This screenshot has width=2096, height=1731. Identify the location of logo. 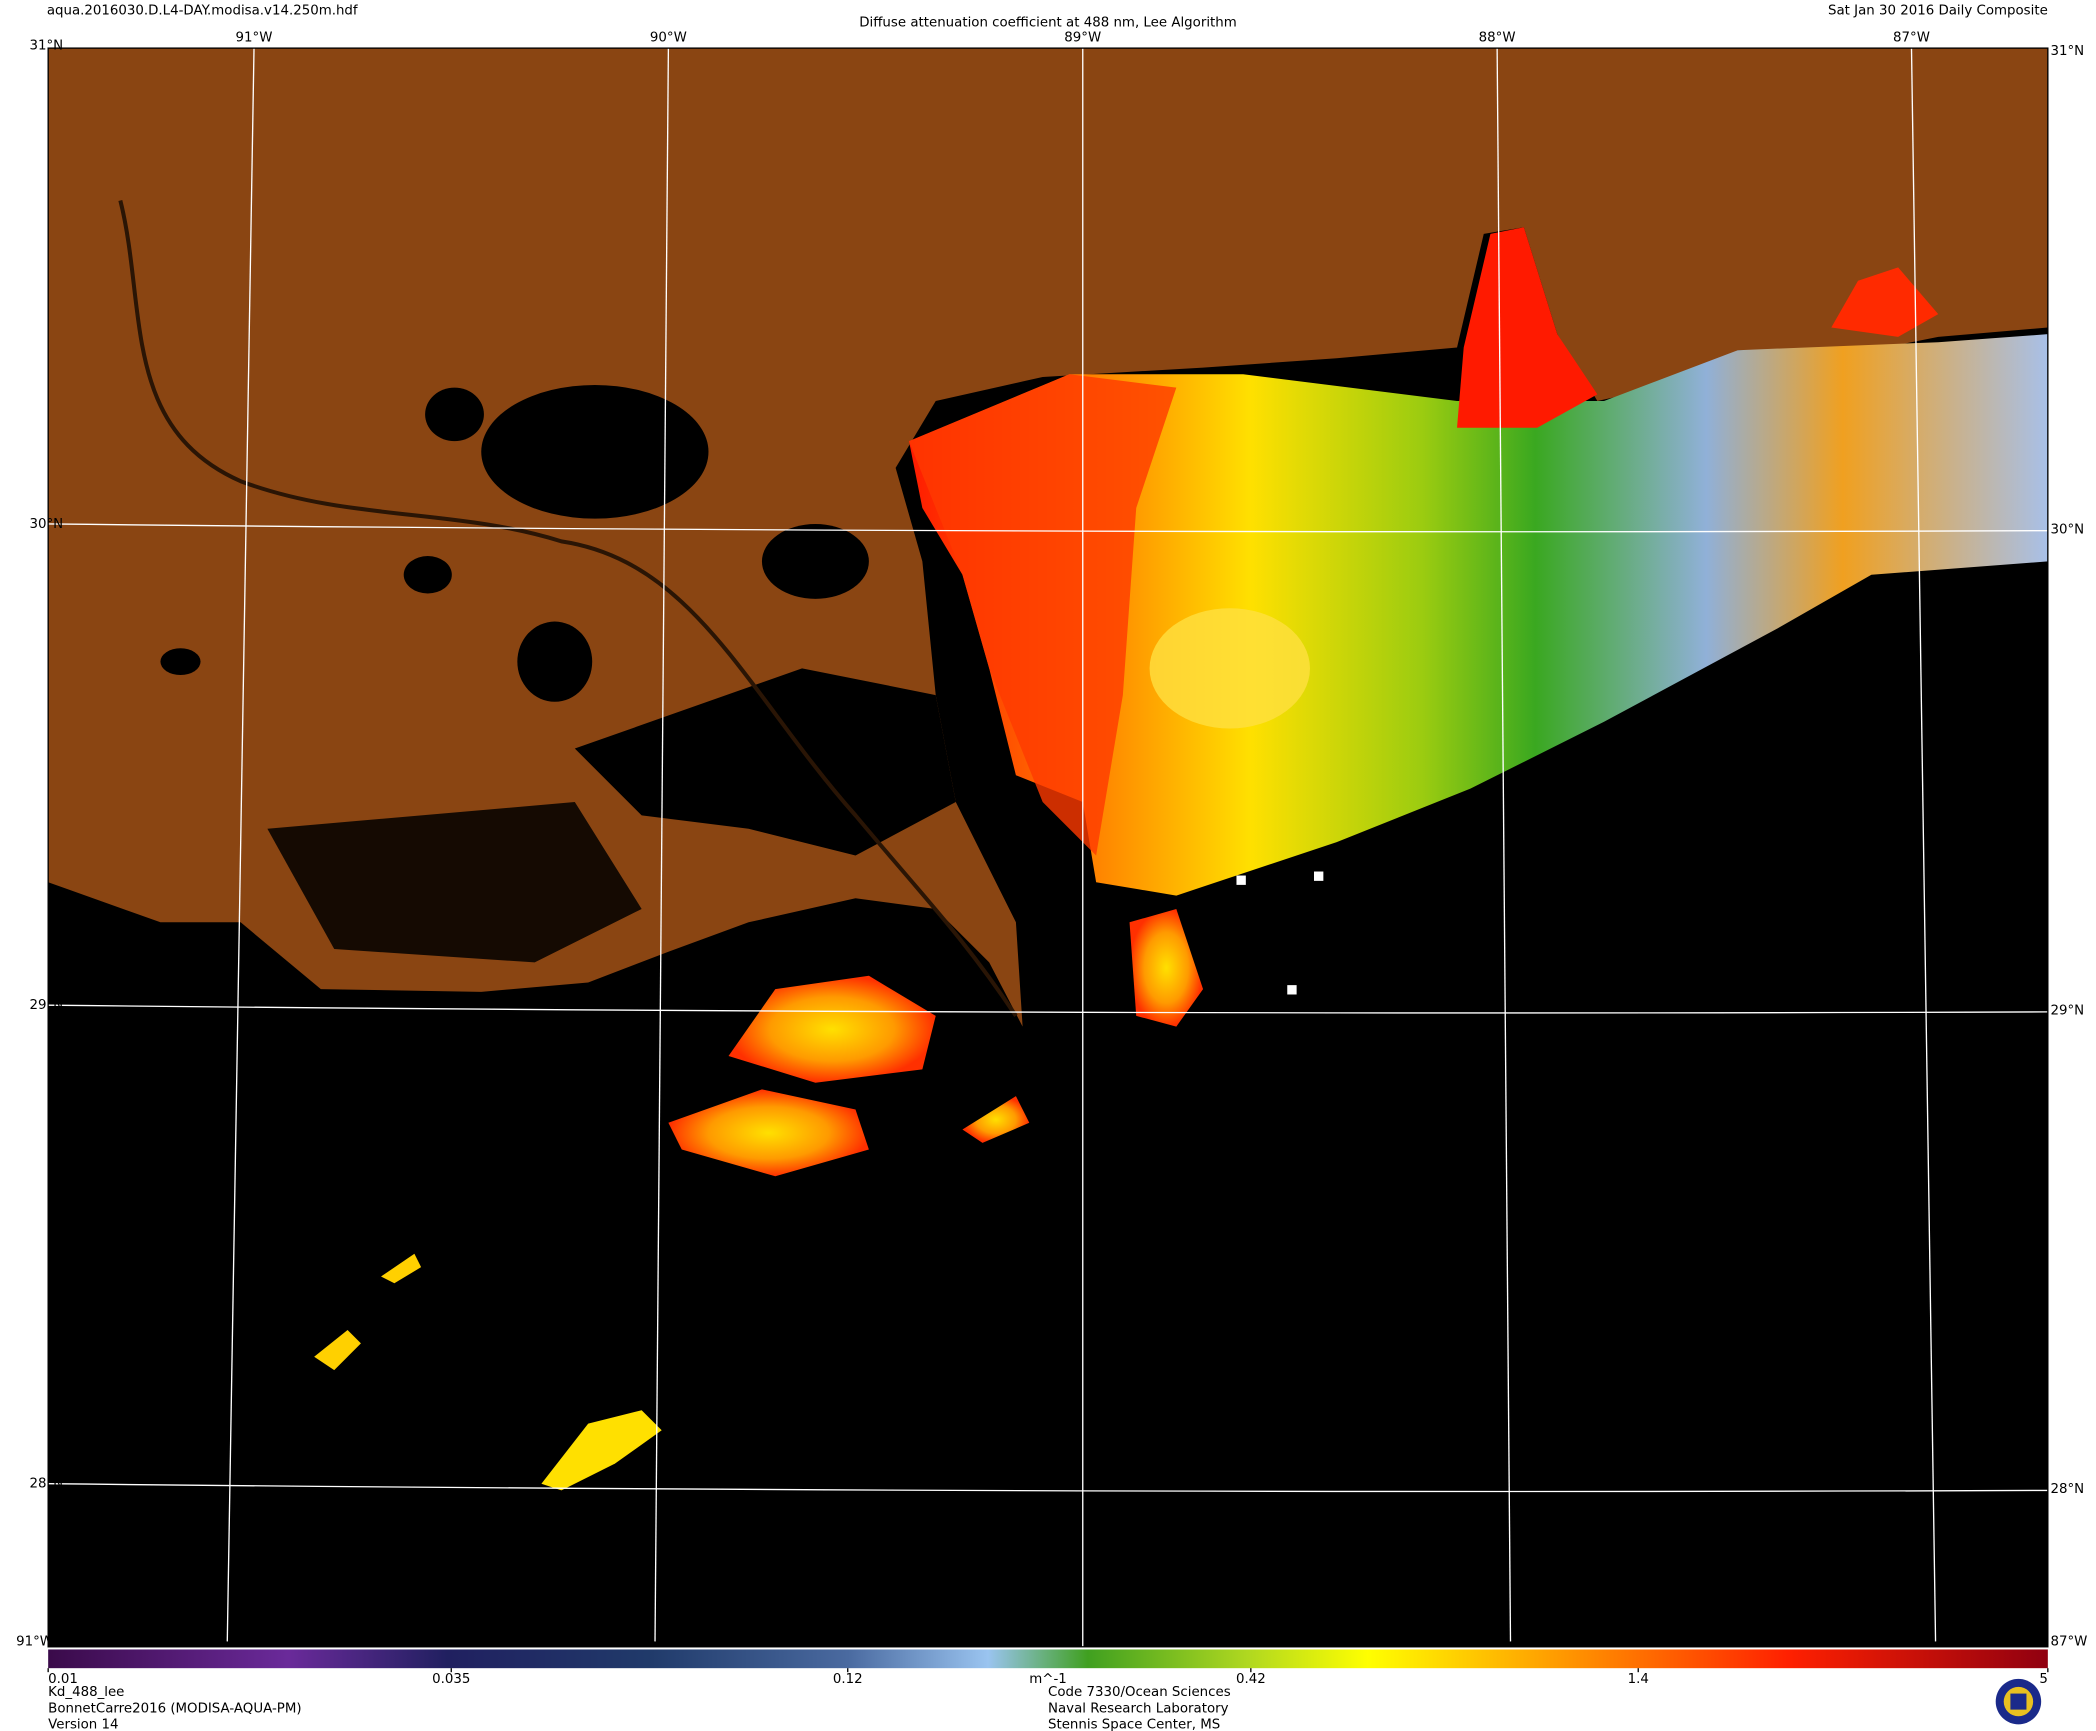
(2018, 1701).